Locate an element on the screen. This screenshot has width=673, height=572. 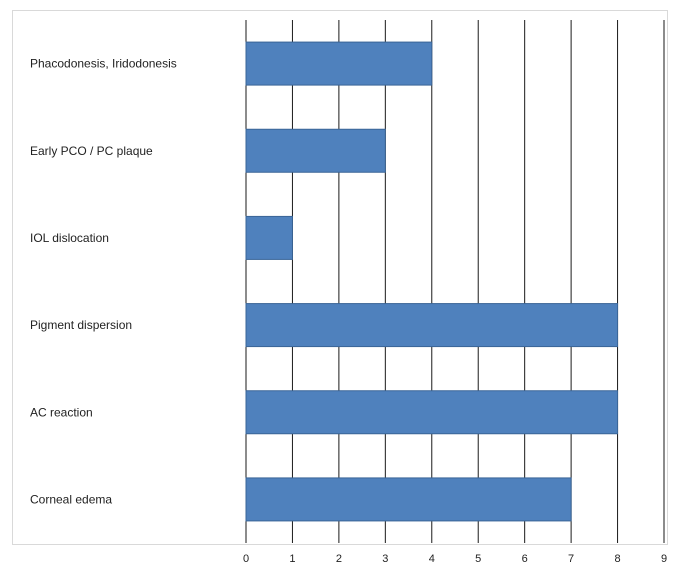
x-tick-label: 7 is located at coordinates (571, 559).